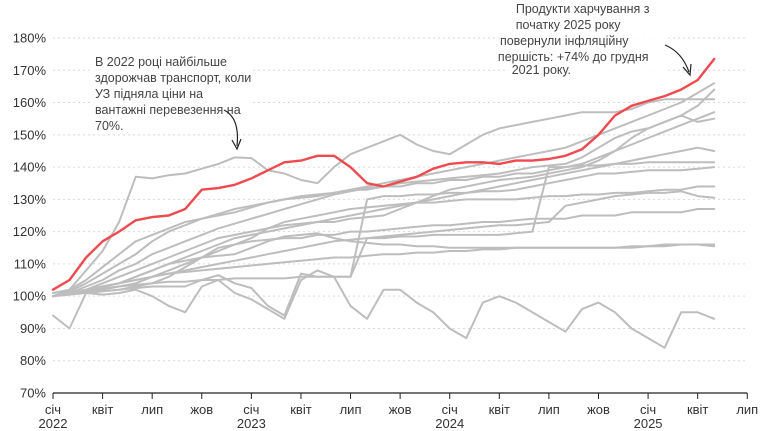  Describe the element at coordinates (583, 9) in the screenshot. I see `annotation-right-line: Продукти харчування з` at that location.